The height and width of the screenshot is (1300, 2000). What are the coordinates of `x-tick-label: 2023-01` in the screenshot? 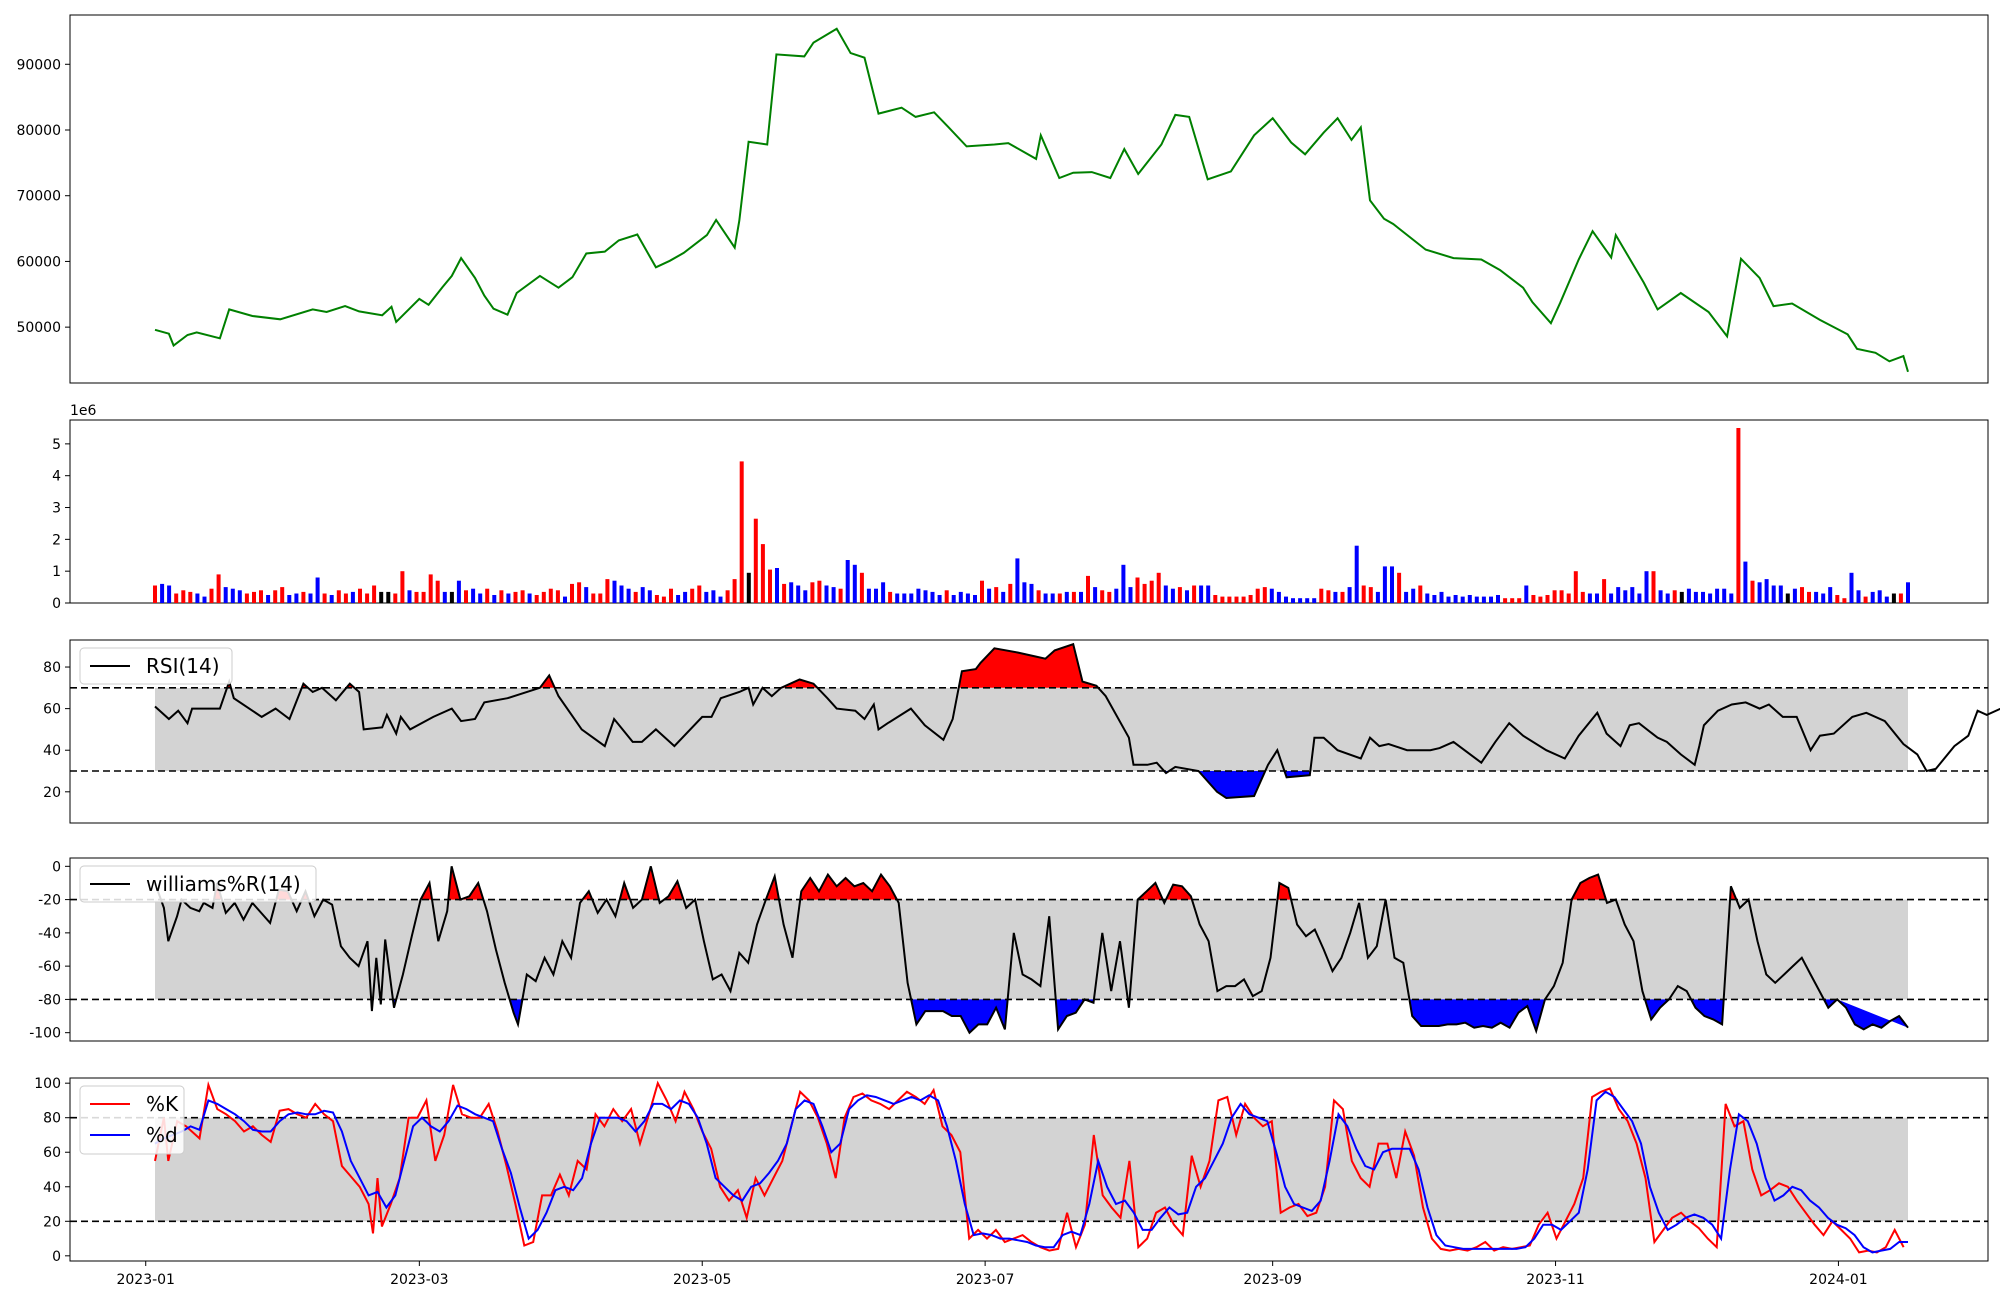 It's located at (145, 1280).